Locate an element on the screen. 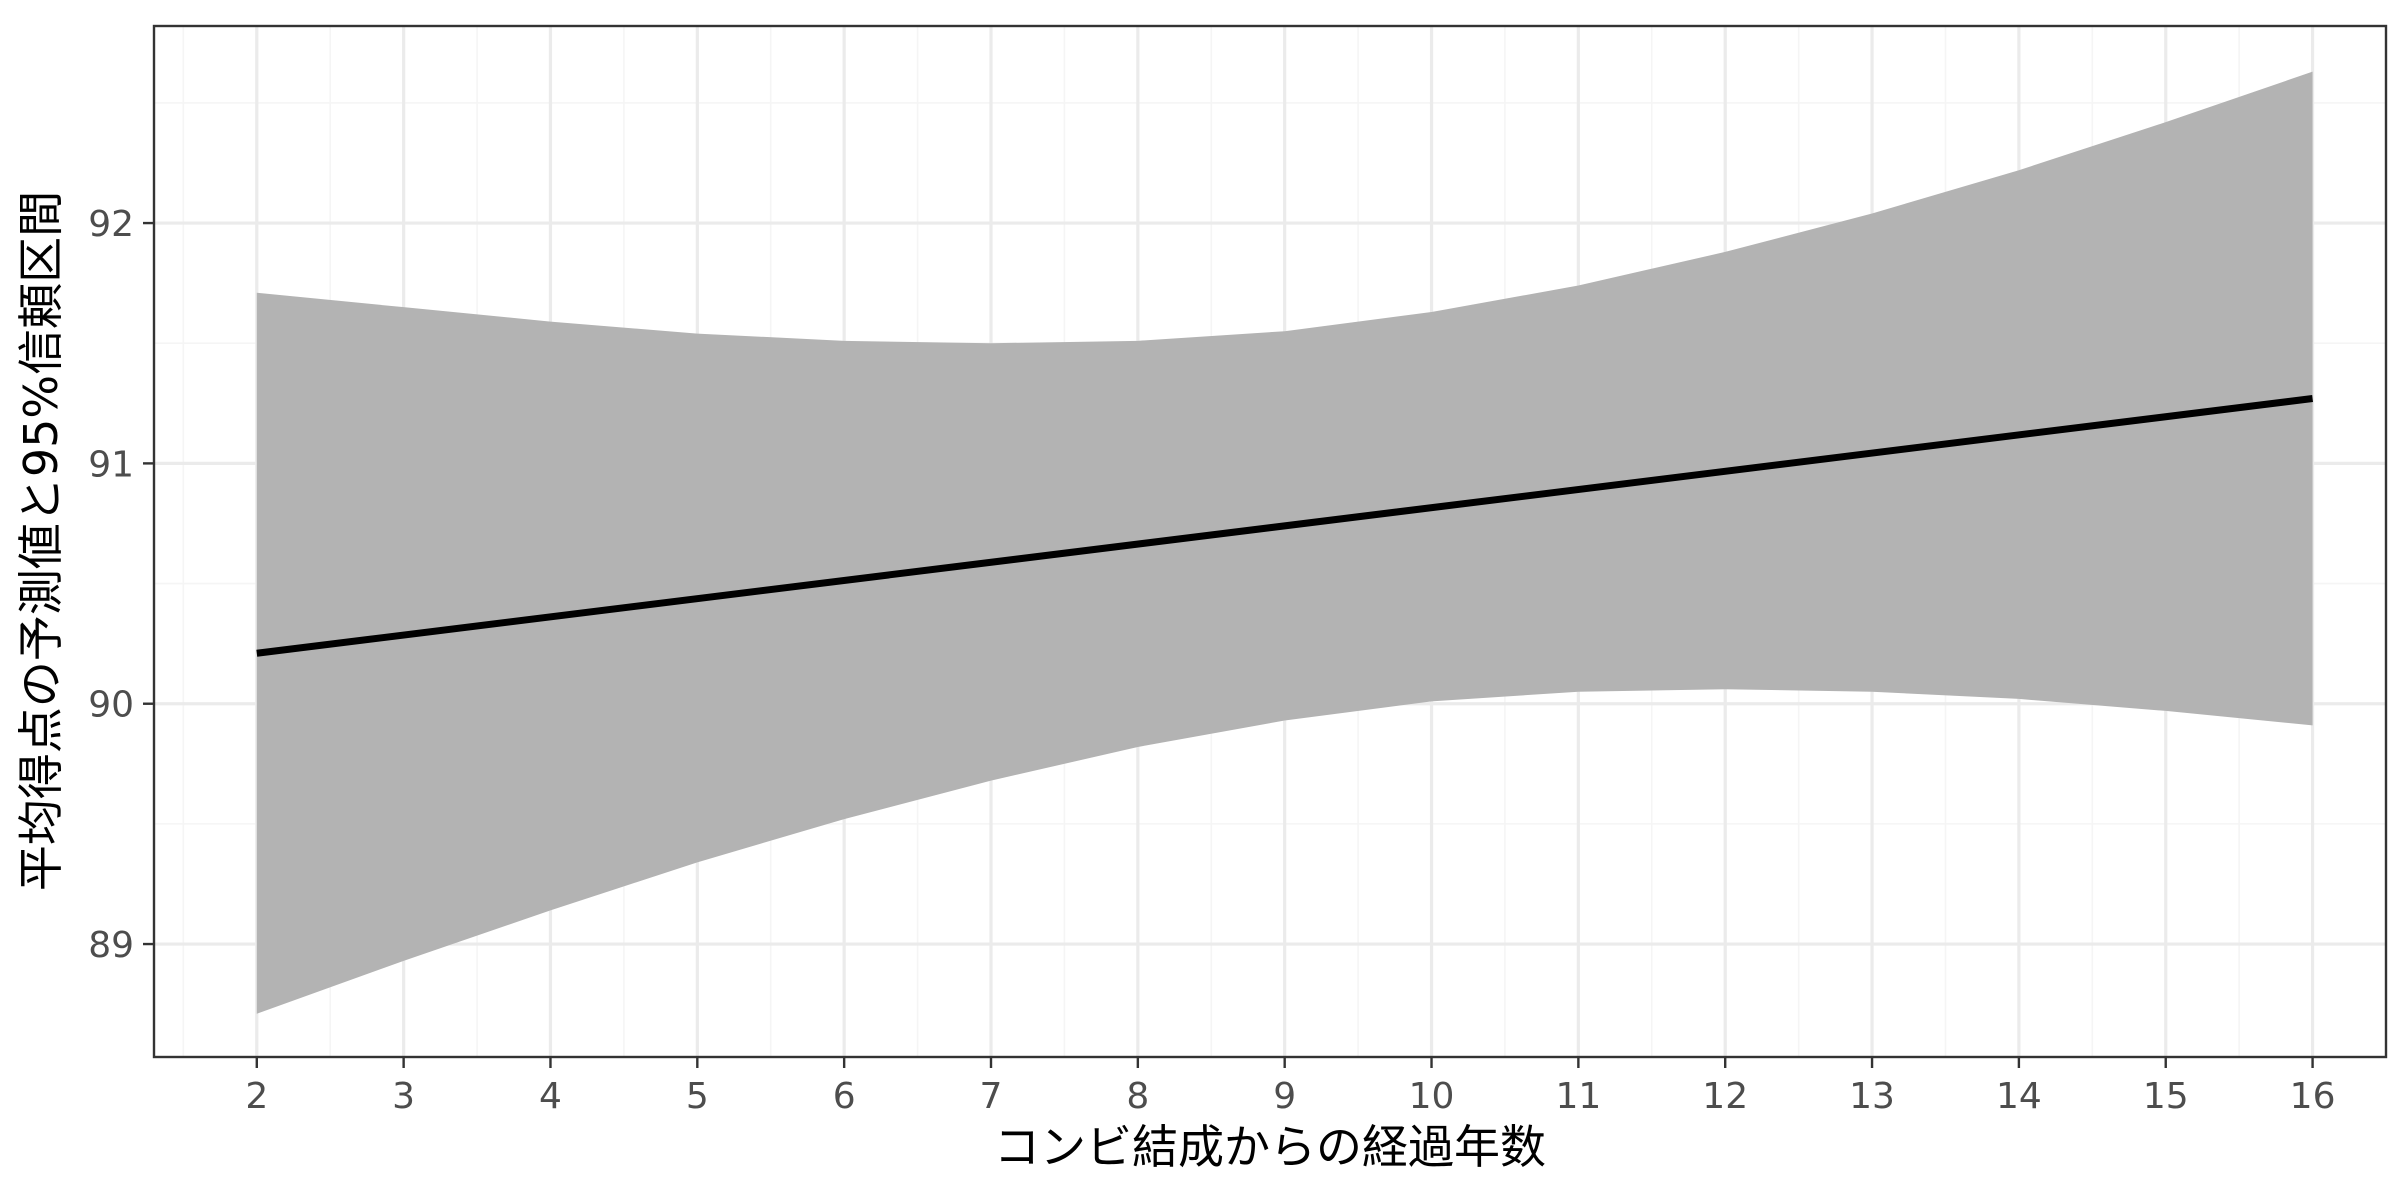 The height and width of the screenshot is (1200, 2400). y-tick-label: 92 is located at coordinates (111, 224).